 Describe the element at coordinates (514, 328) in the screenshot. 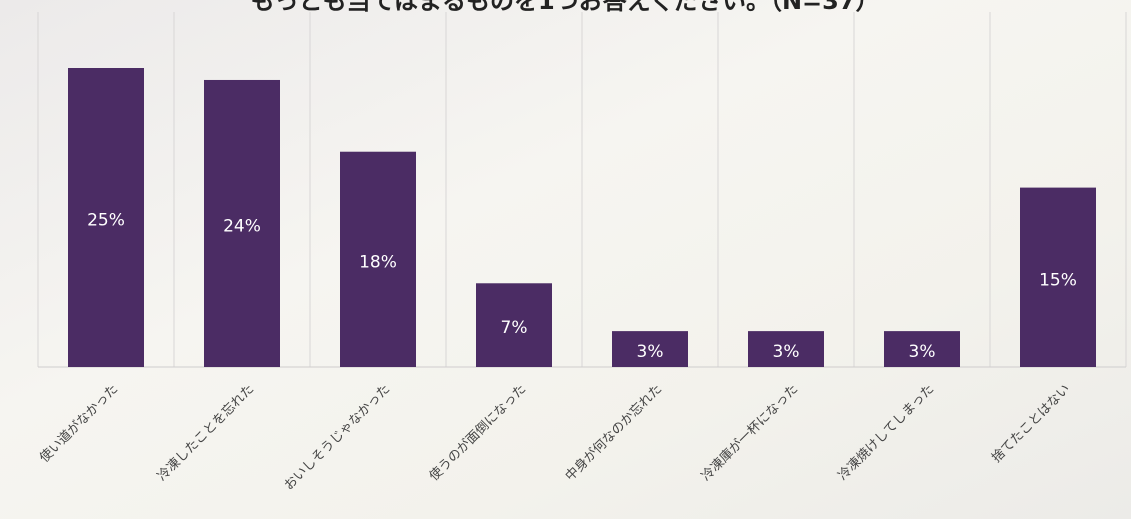

I see `data-label: 7%` at that location.